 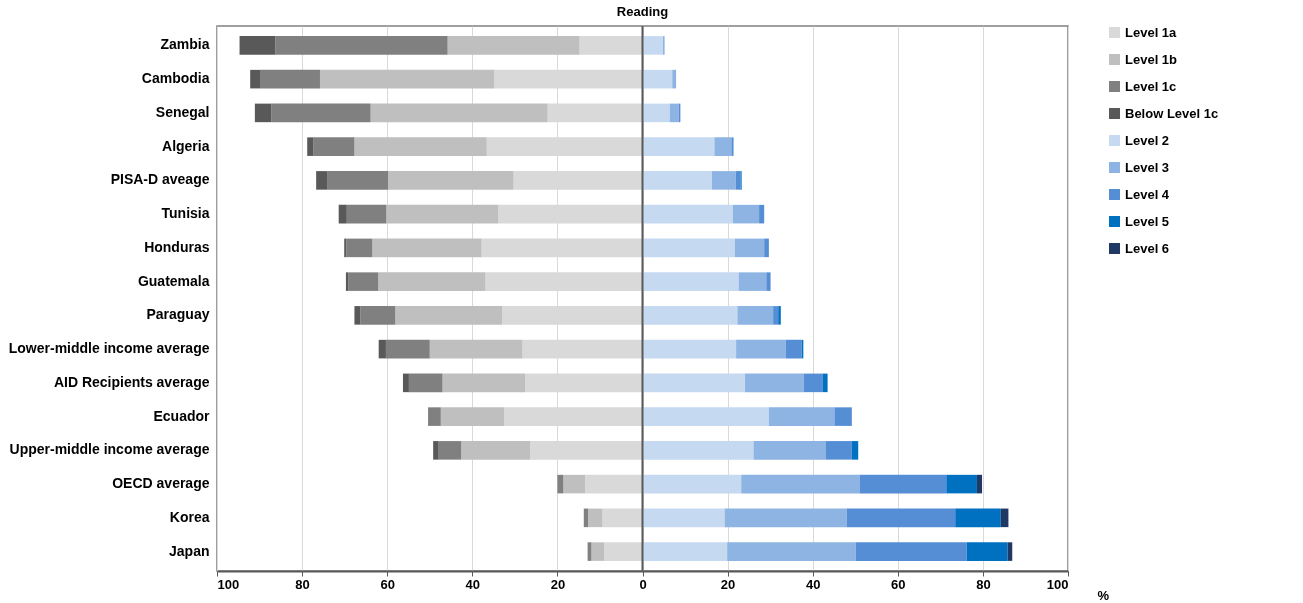 I want to click on y-tick-label: Korea, so click(x=189, y=516).